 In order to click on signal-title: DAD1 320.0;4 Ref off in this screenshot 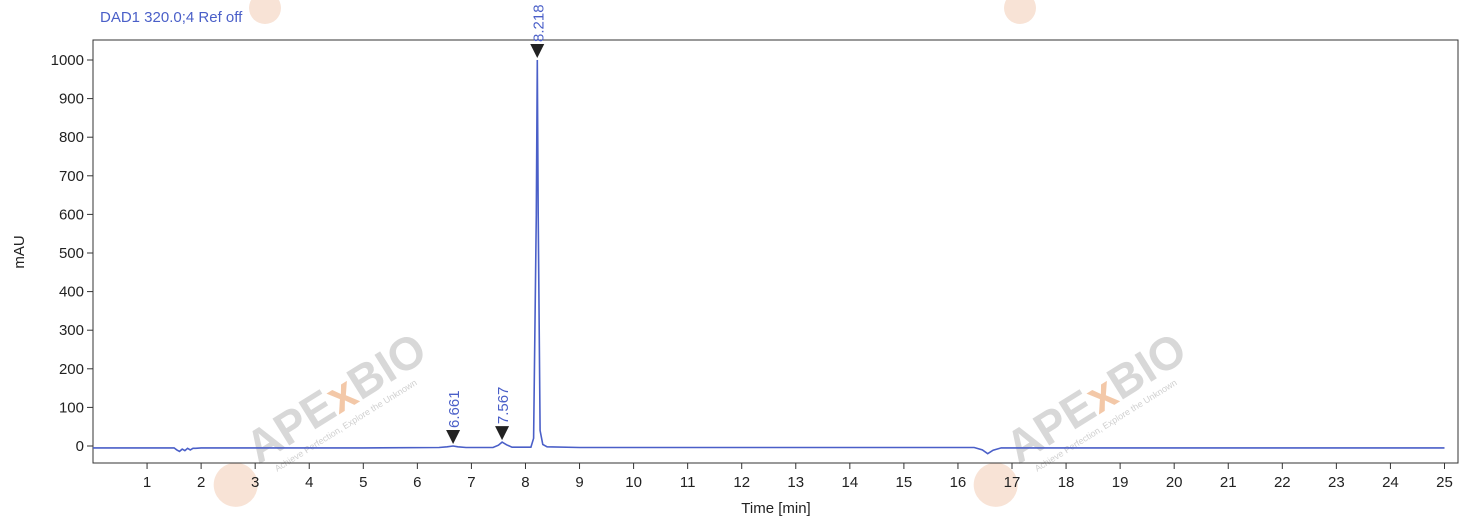, I will do `click(171, 17)`.